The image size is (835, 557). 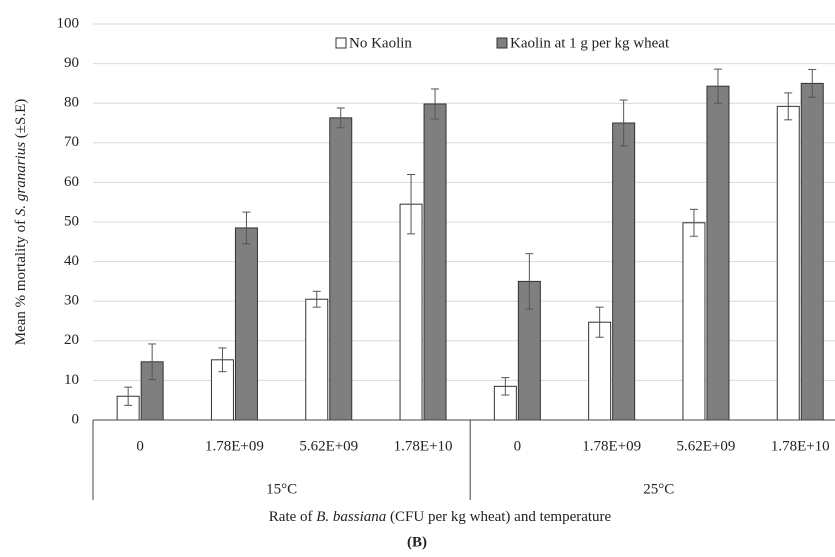 What do you see at coordinates (21, 120) in the screenshot?
I see `y-axis-label-part: (±S.E)` at bounding box center [21, 120].